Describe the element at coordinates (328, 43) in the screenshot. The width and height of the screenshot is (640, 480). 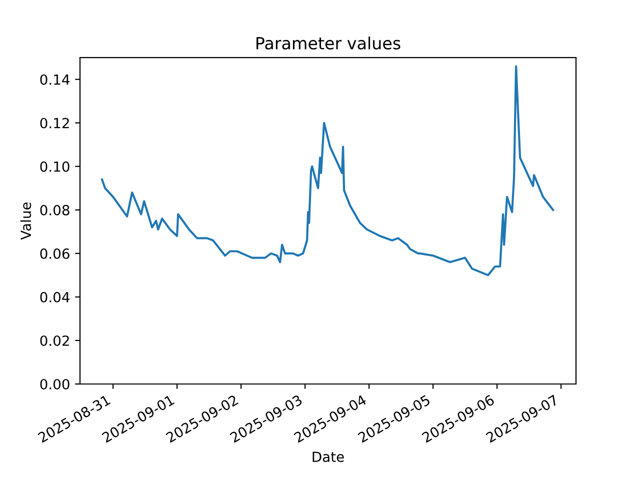
I see `chart-title: Parameter values` at that location.